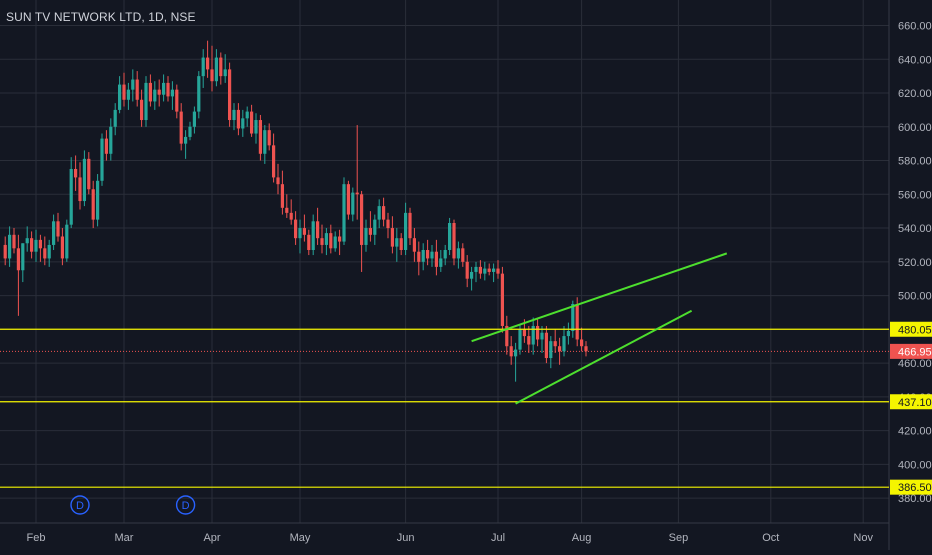 This screenshot has width=932, height=555. I want to click on level-badge, so click(911, 402).